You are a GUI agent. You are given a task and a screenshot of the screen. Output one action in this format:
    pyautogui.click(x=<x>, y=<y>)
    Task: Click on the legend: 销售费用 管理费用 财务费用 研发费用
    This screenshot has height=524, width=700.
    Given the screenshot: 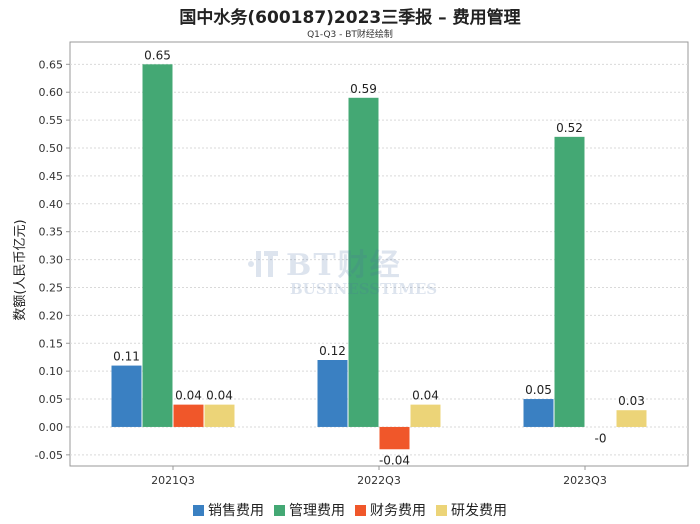 What is the action you would take?
    pyautogui.click(x=350, y=510)
    